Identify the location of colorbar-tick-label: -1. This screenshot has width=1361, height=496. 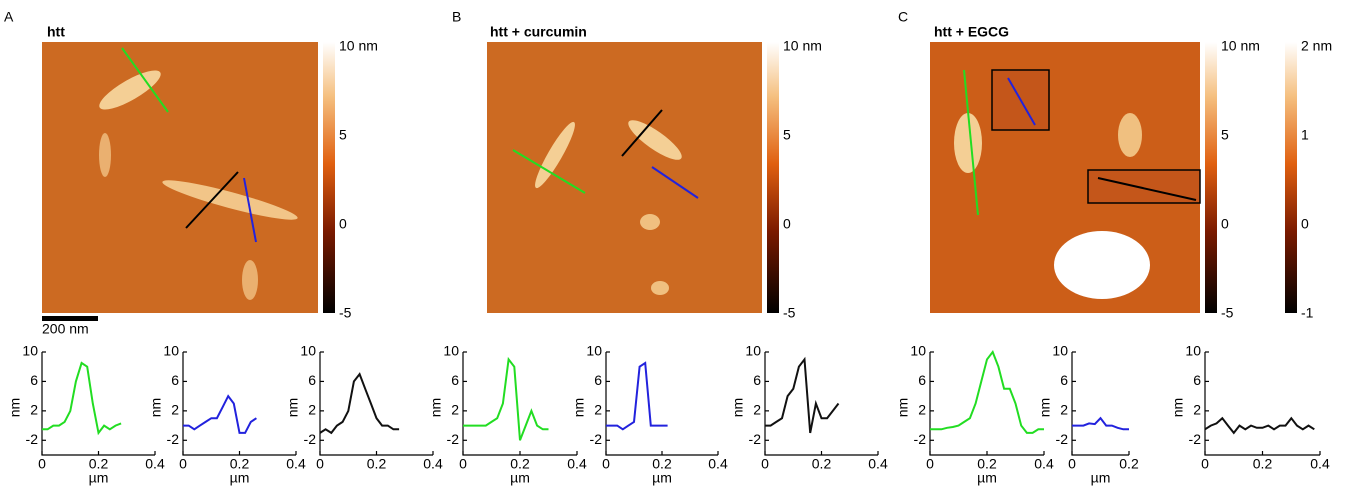
(1307, 313).